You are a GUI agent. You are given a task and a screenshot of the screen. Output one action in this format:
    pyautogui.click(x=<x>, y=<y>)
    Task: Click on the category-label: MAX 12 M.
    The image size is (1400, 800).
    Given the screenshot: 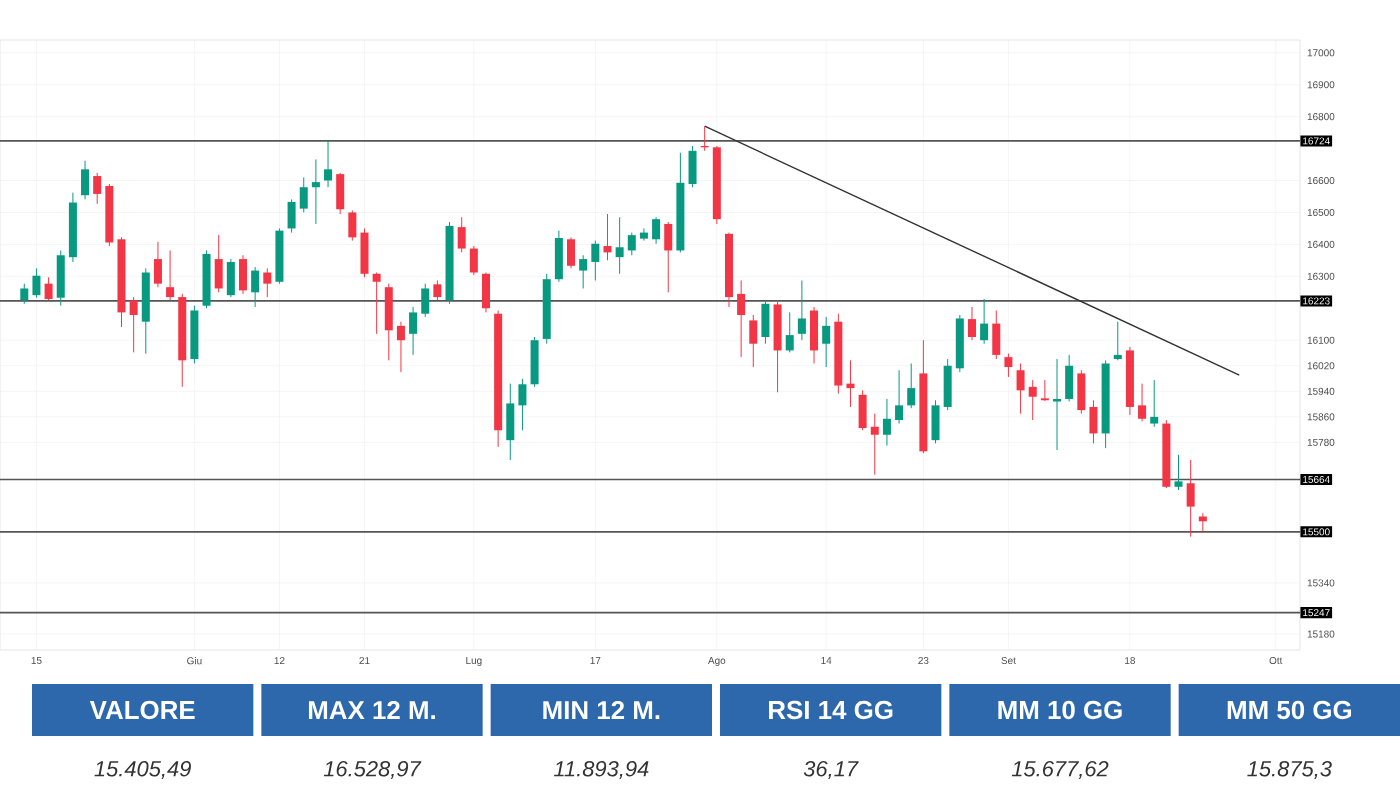 What is the action you would take?
    pyautogui.click(x=371, y=710)
    